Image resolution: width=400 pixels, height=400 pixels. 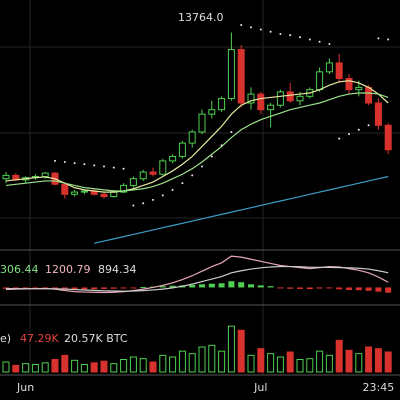 I want to click on macd-label: 1200.79, so click(x=68, y=269).